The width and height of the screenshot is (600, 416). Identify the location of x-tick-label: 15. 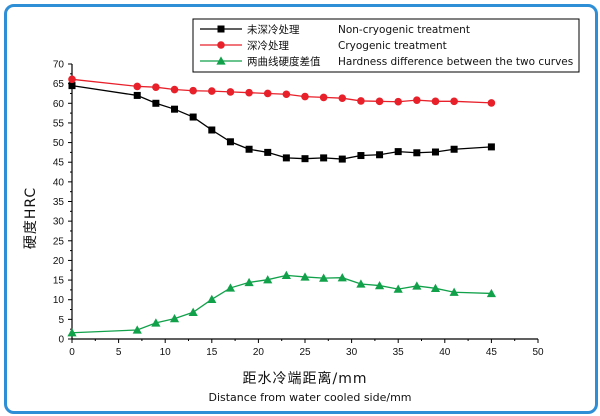
(212, 352).